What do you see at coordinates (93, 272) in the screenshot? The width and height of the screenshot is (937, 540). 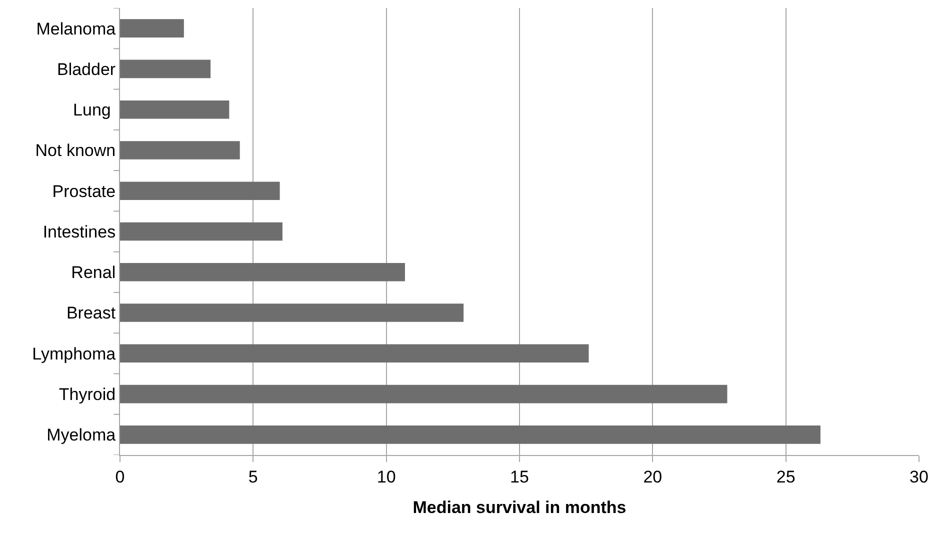 I see `y-tick-label: Renal` at bounding box center [93, 272].